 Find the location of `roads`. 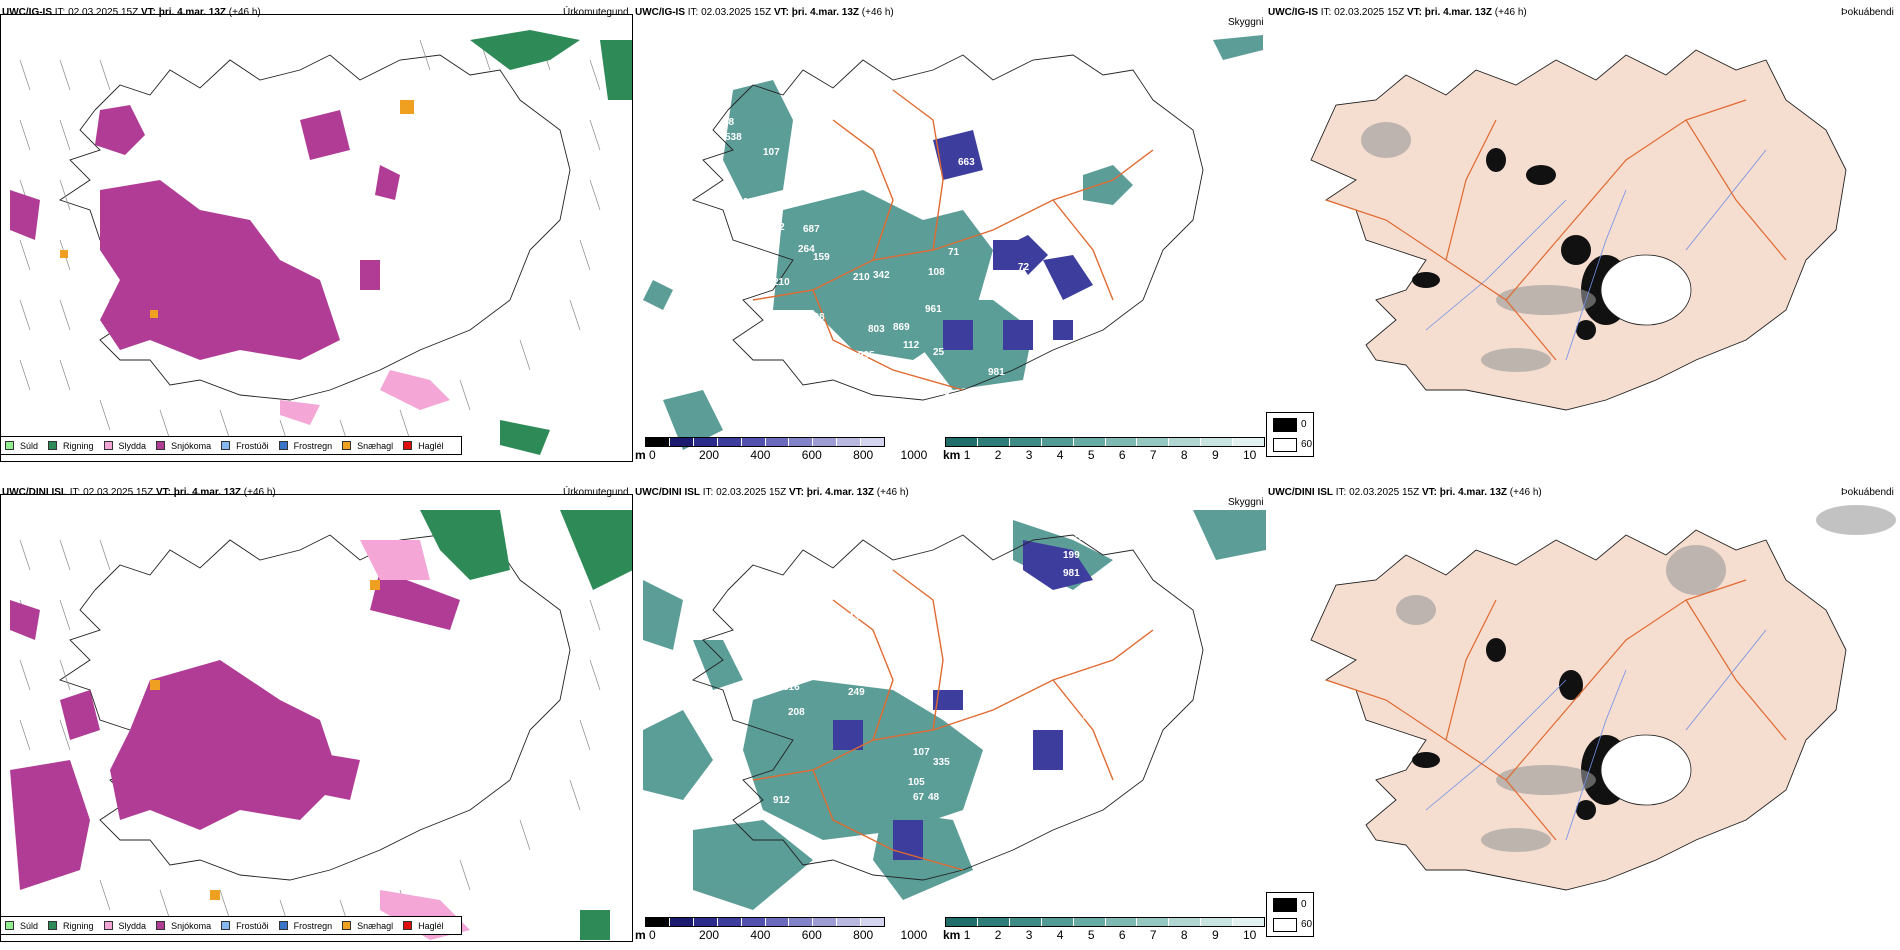

roads is located at coordinates (1556, 230).